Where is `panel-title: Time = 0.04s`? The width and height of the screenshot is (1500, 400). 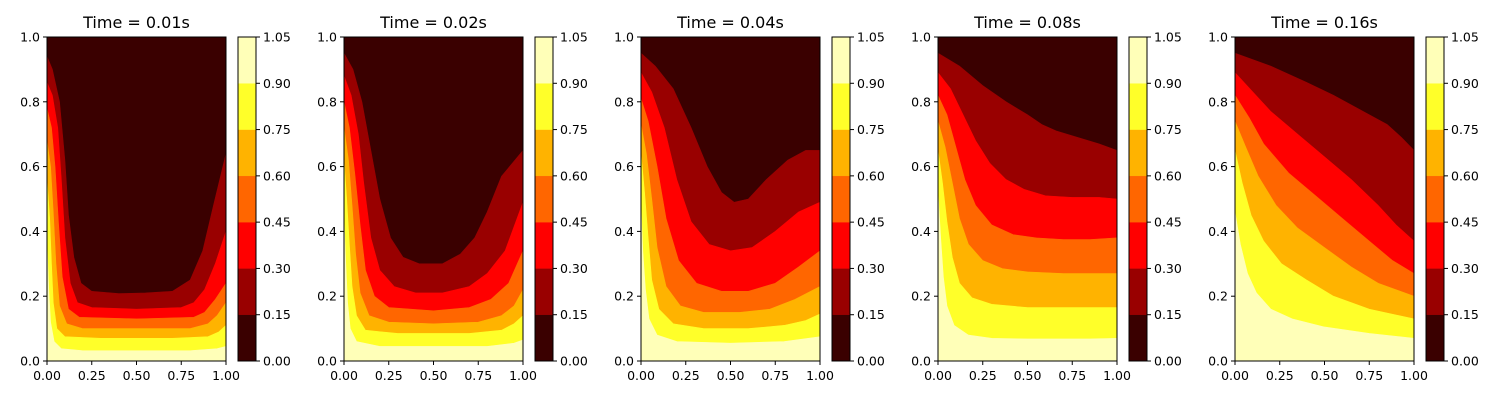 panel-title: Time = 0.04s is located at coordinates (730, 22).